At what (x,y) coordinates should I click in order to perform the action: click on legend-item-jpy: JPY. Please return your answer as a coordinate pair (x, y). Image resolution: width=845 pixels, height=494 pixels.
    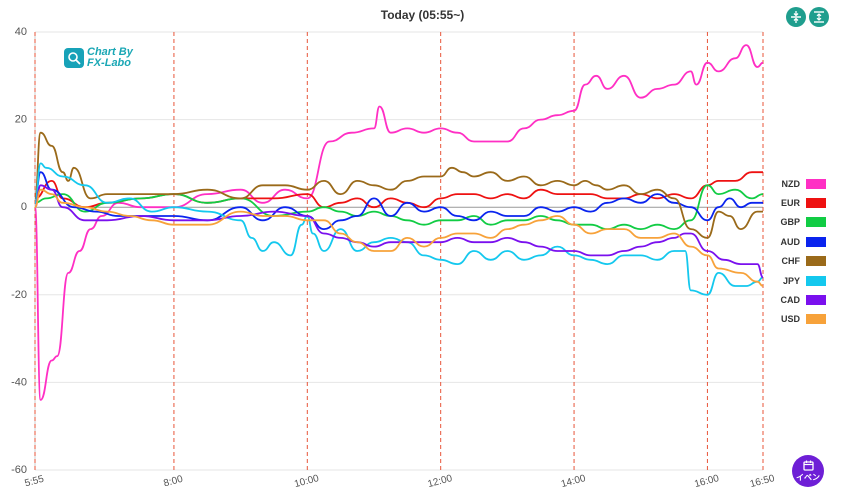
    Looking at the image, I should click on (800, 280).